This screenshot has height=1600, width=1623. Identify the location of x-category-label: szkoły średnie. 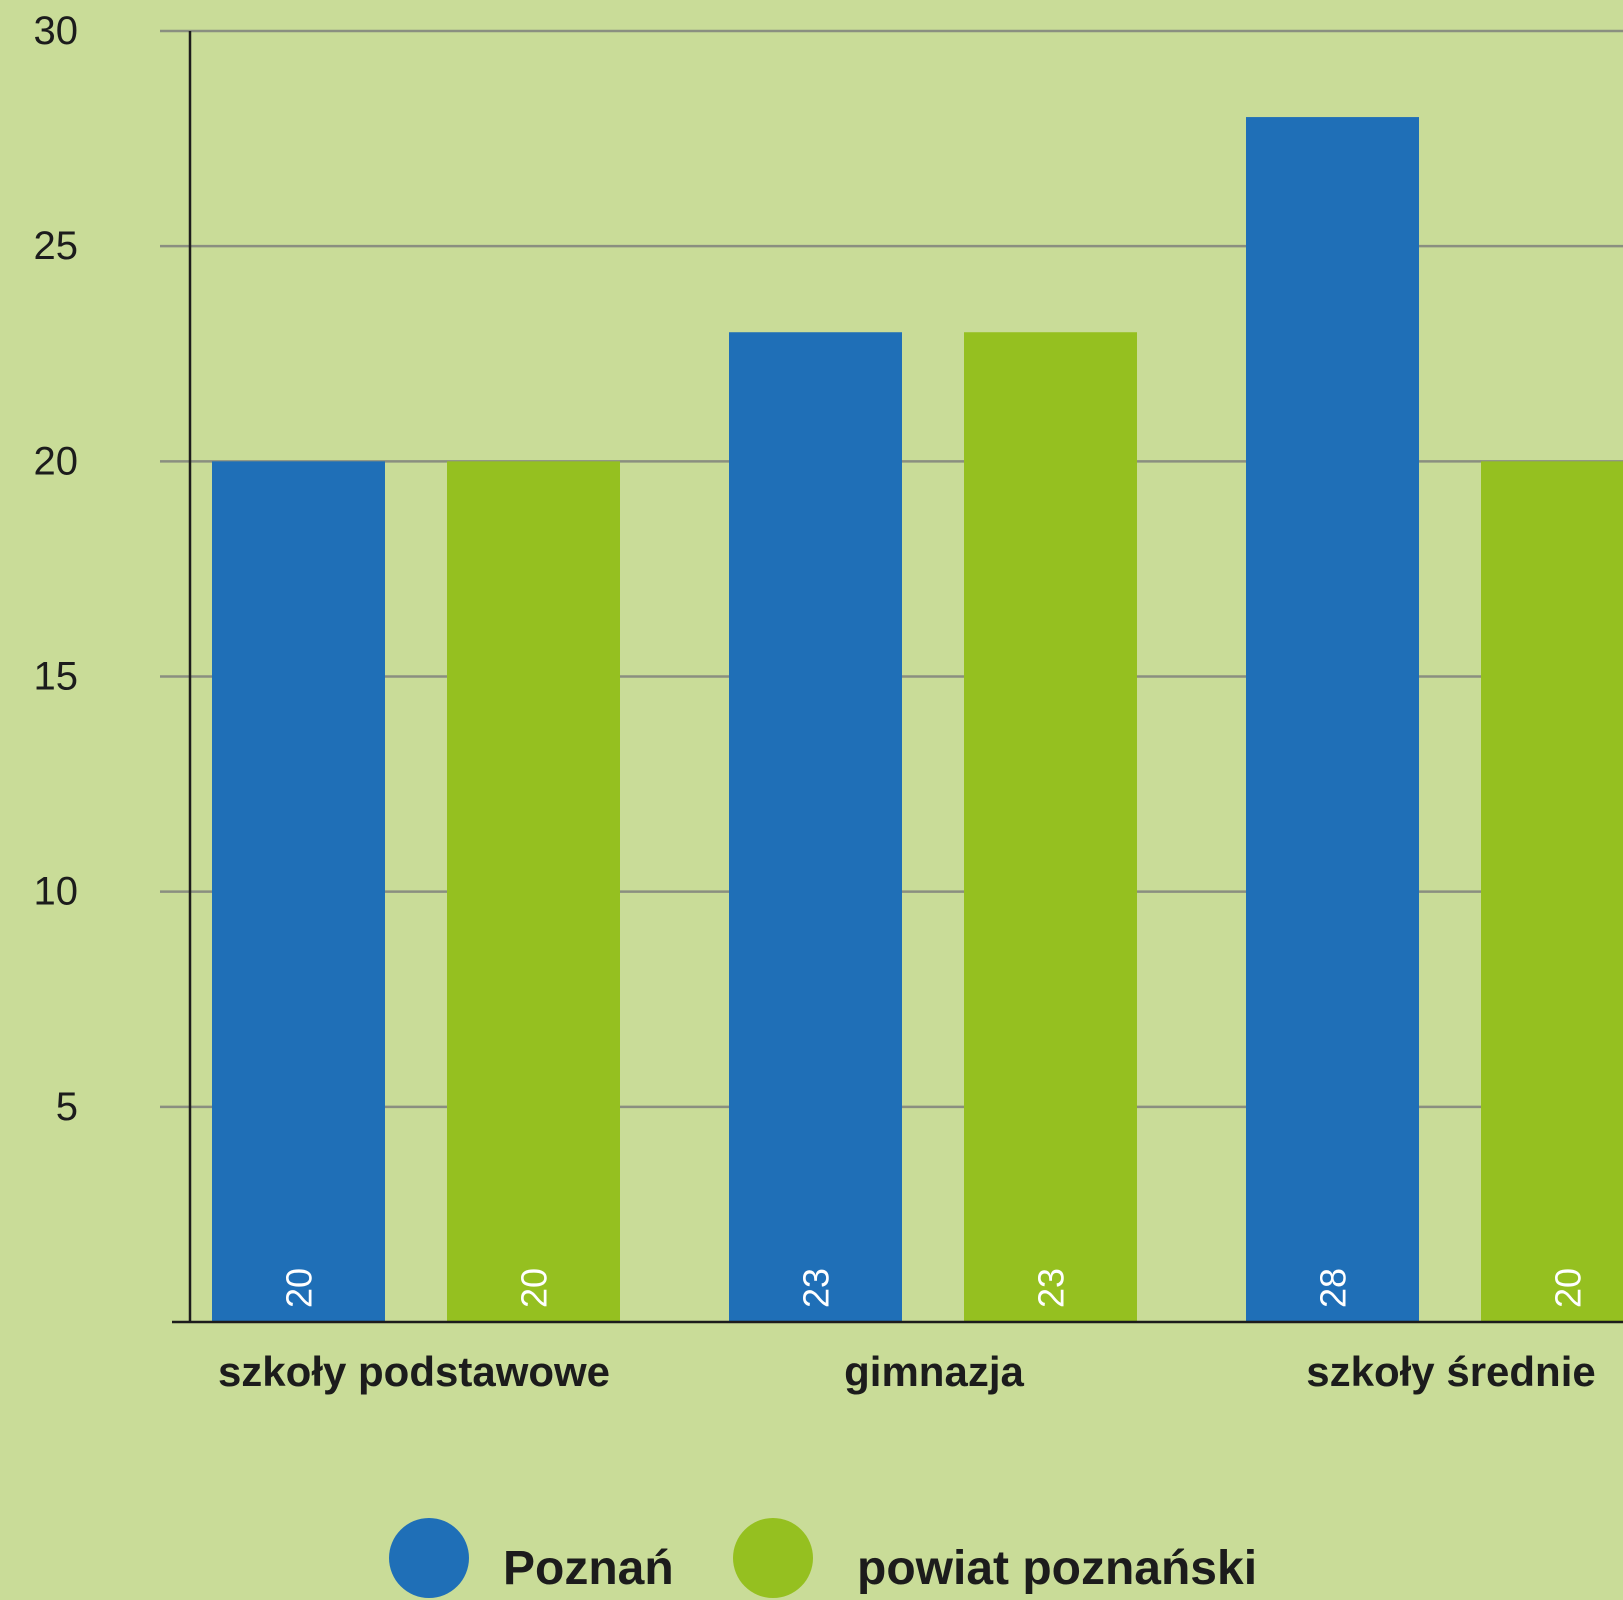
(1450, 1371).